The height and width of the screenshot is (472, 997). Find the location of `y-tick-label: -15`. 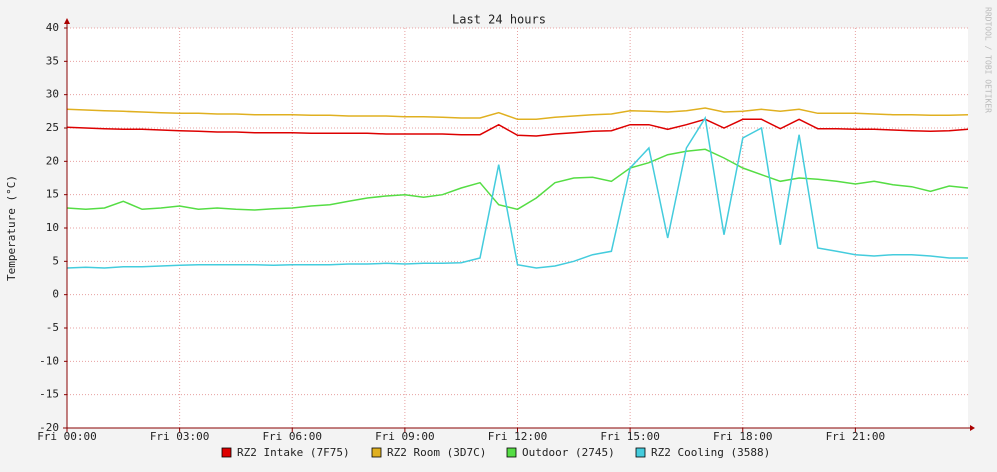

y-tick-label: -15 is located at coordinates (49, 394).